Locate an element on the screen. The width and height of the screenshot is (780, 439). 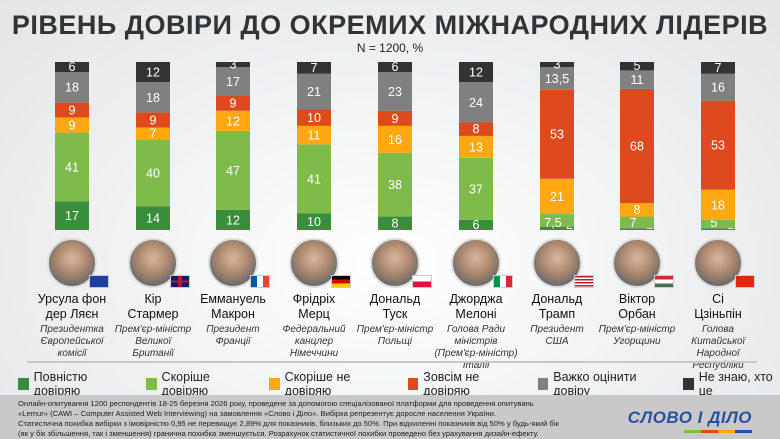
person-role-line: (Прем'єр-міністр) Італії is located at coordinates (476, 359).